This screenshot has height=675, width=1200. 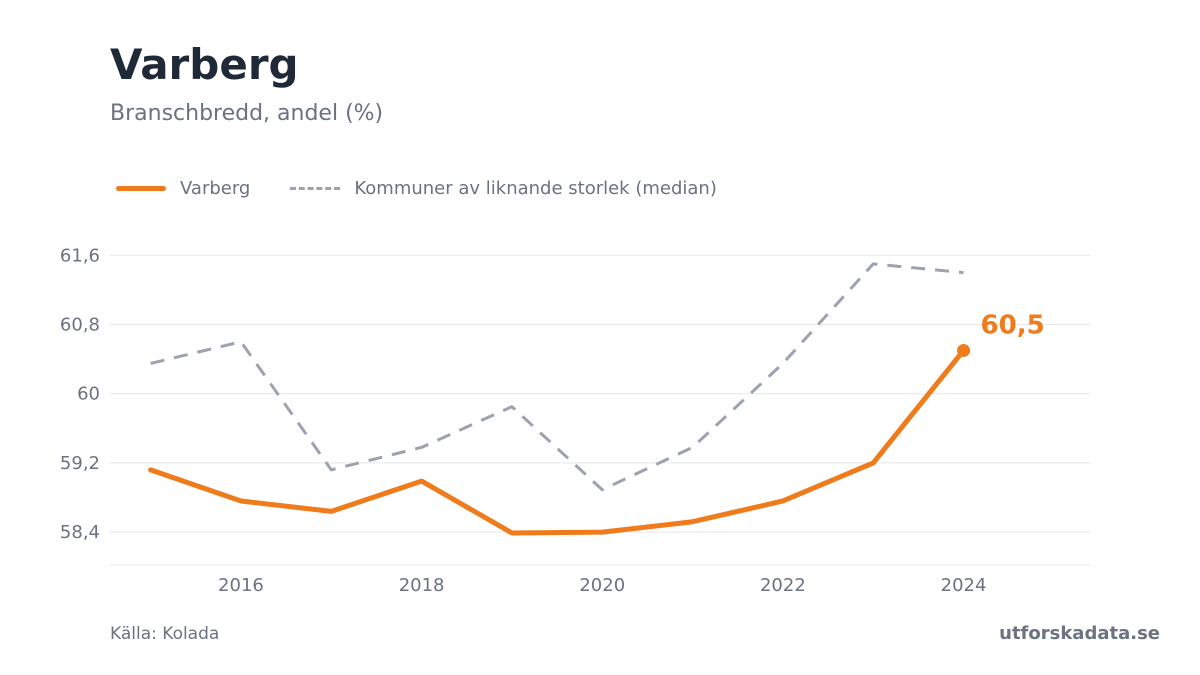 What do you see at coordinates (422, 585) in the screenshot?
I see `x-tick-label: 2018` at bounding box center [422, 585].